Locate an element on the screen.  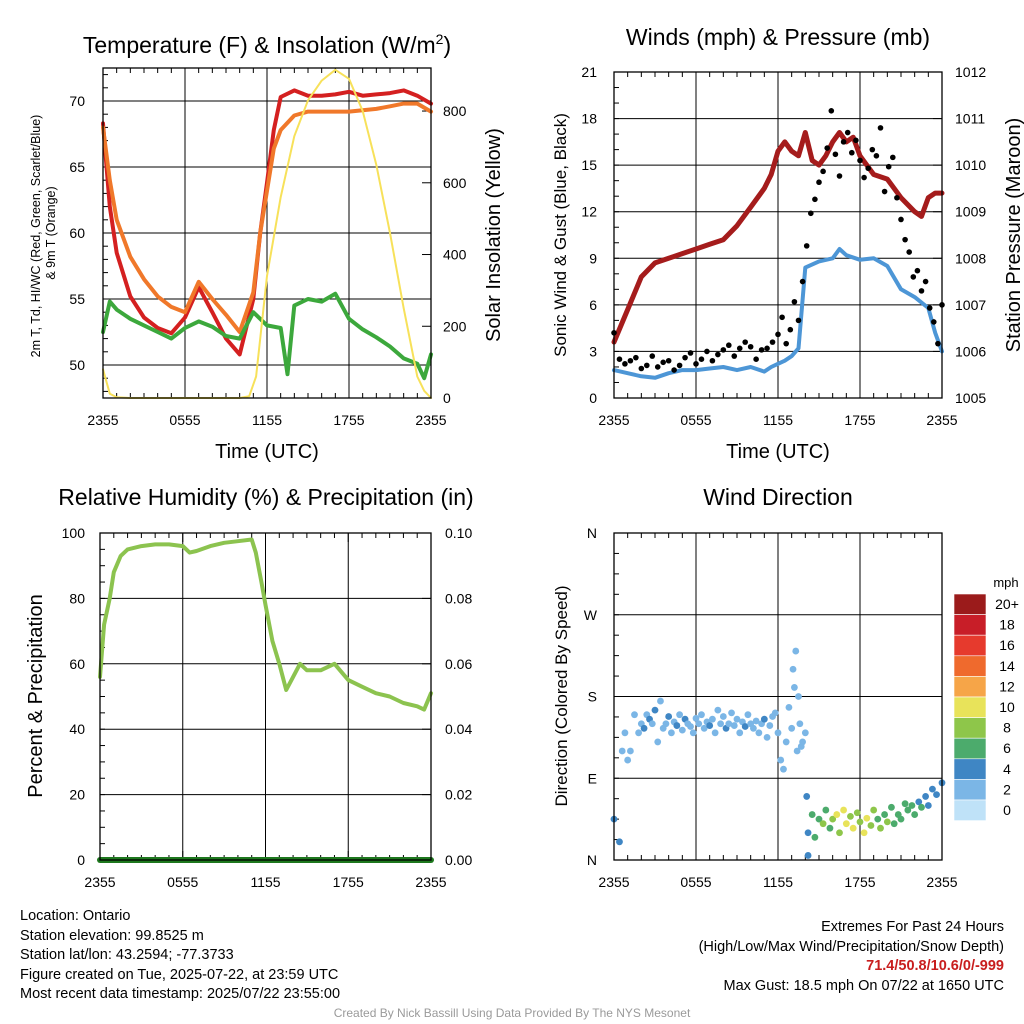
series-line-sonic-wind is located at coordinates (778, 313).